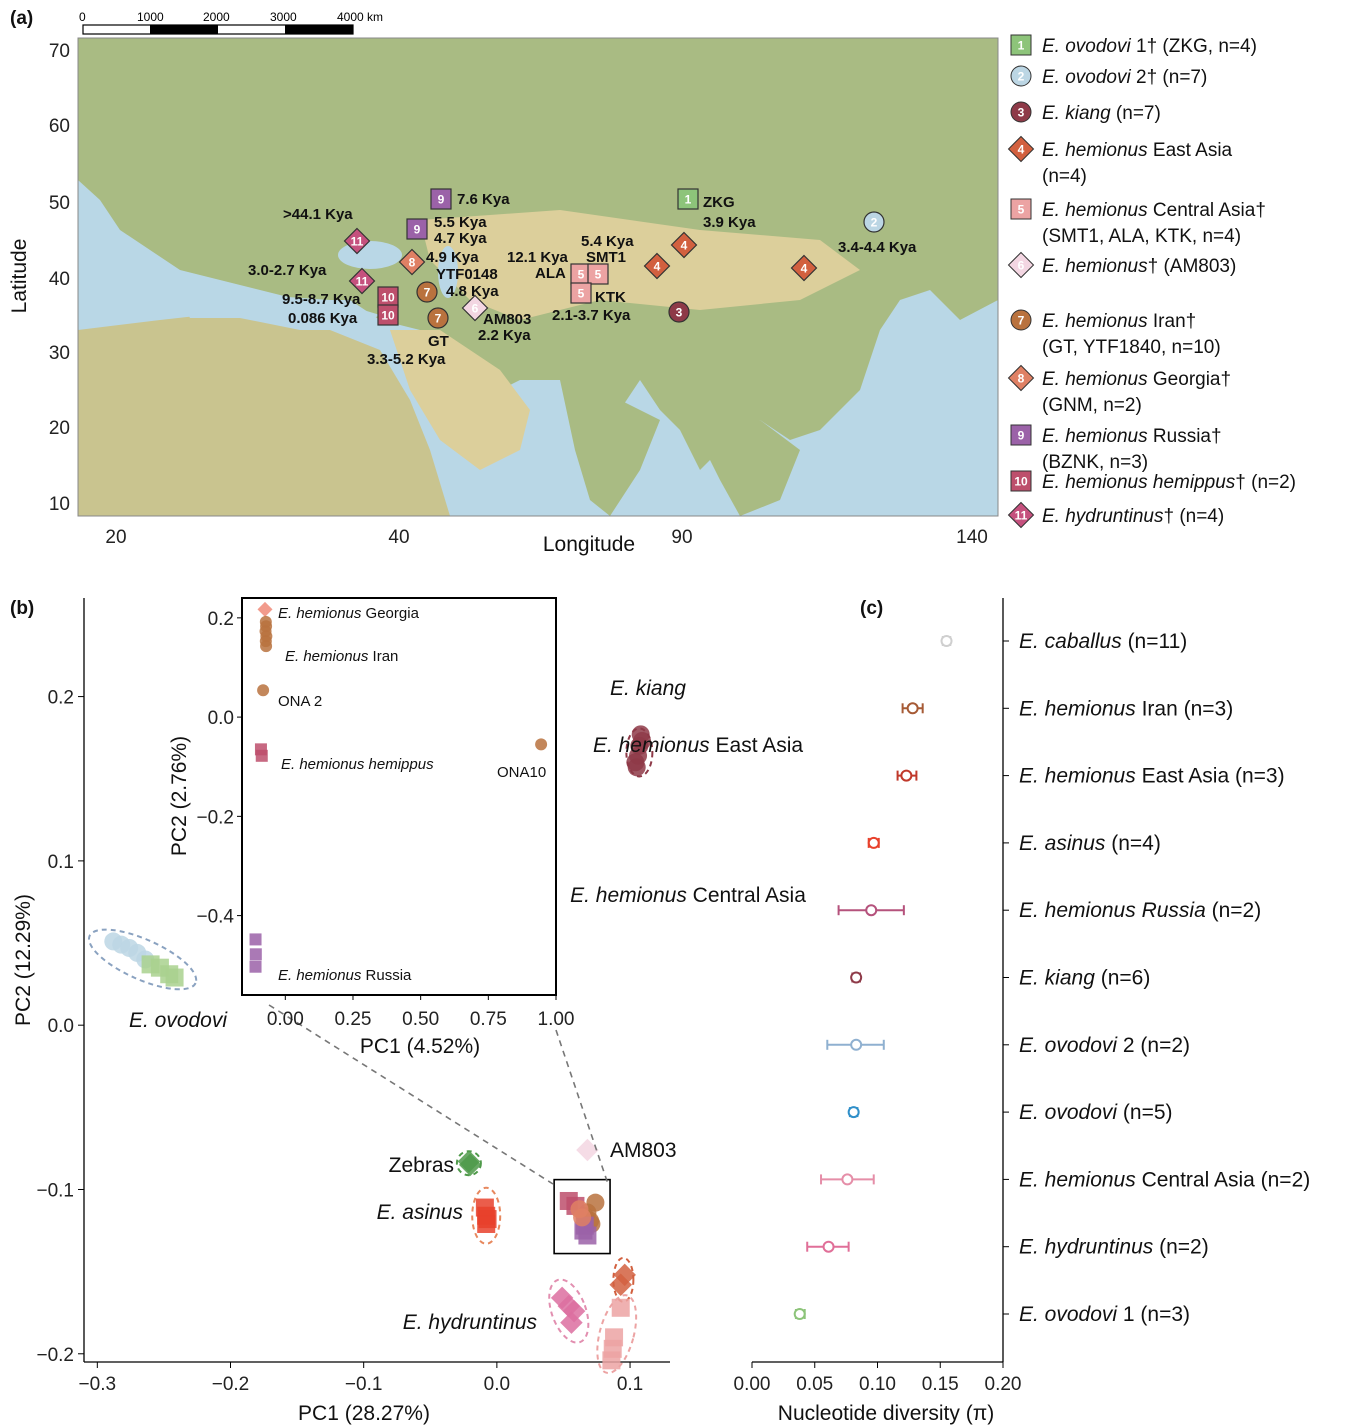 The image size is (1357, 1426). Describe the element at coordinates (1137, 150) in the screenshot. I see `legend-label: E. hemionus East Asia` at that location.